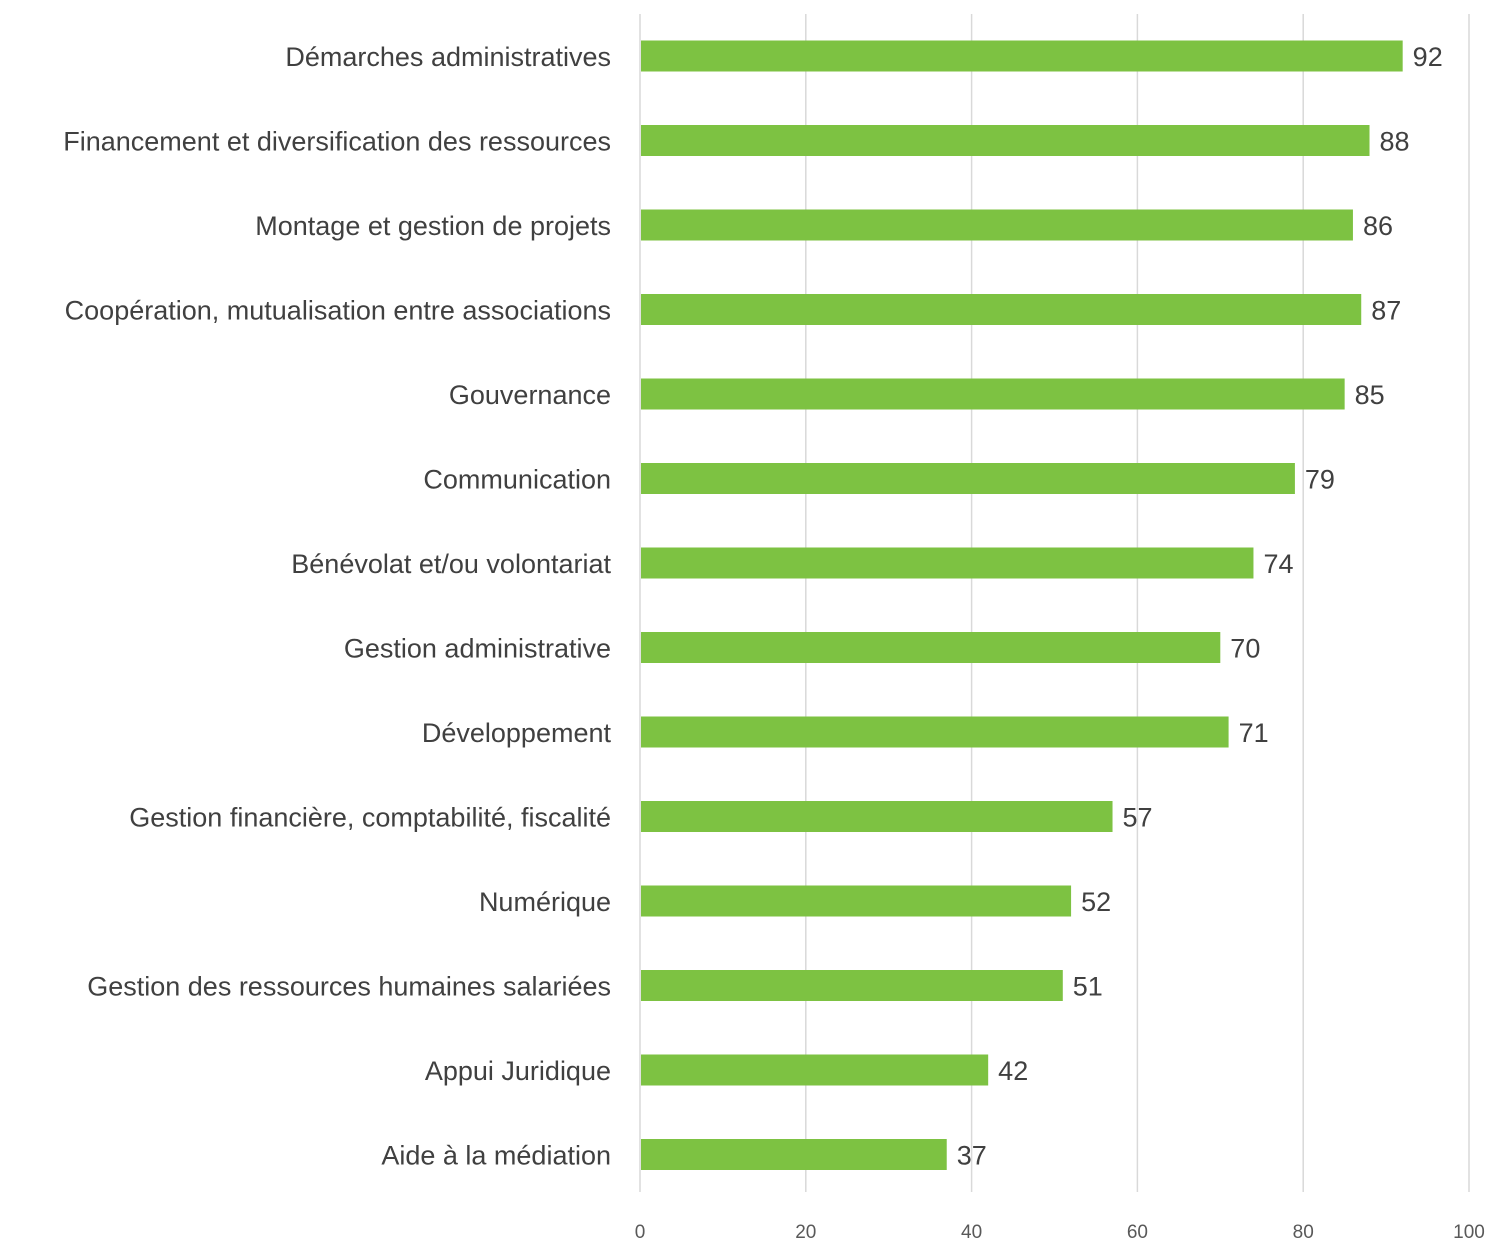 This screenshot has height=1252, width=1491. I want to click on category-label: Communication, so click(517, 480).